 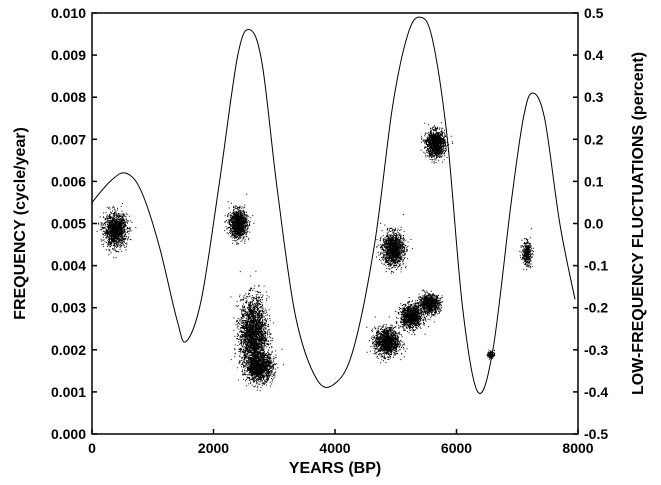 What do you see at coordinates (68, 97) in the screenshot?
I see `y-tick-label-8: 0.008` at bounding box center [68, 97].